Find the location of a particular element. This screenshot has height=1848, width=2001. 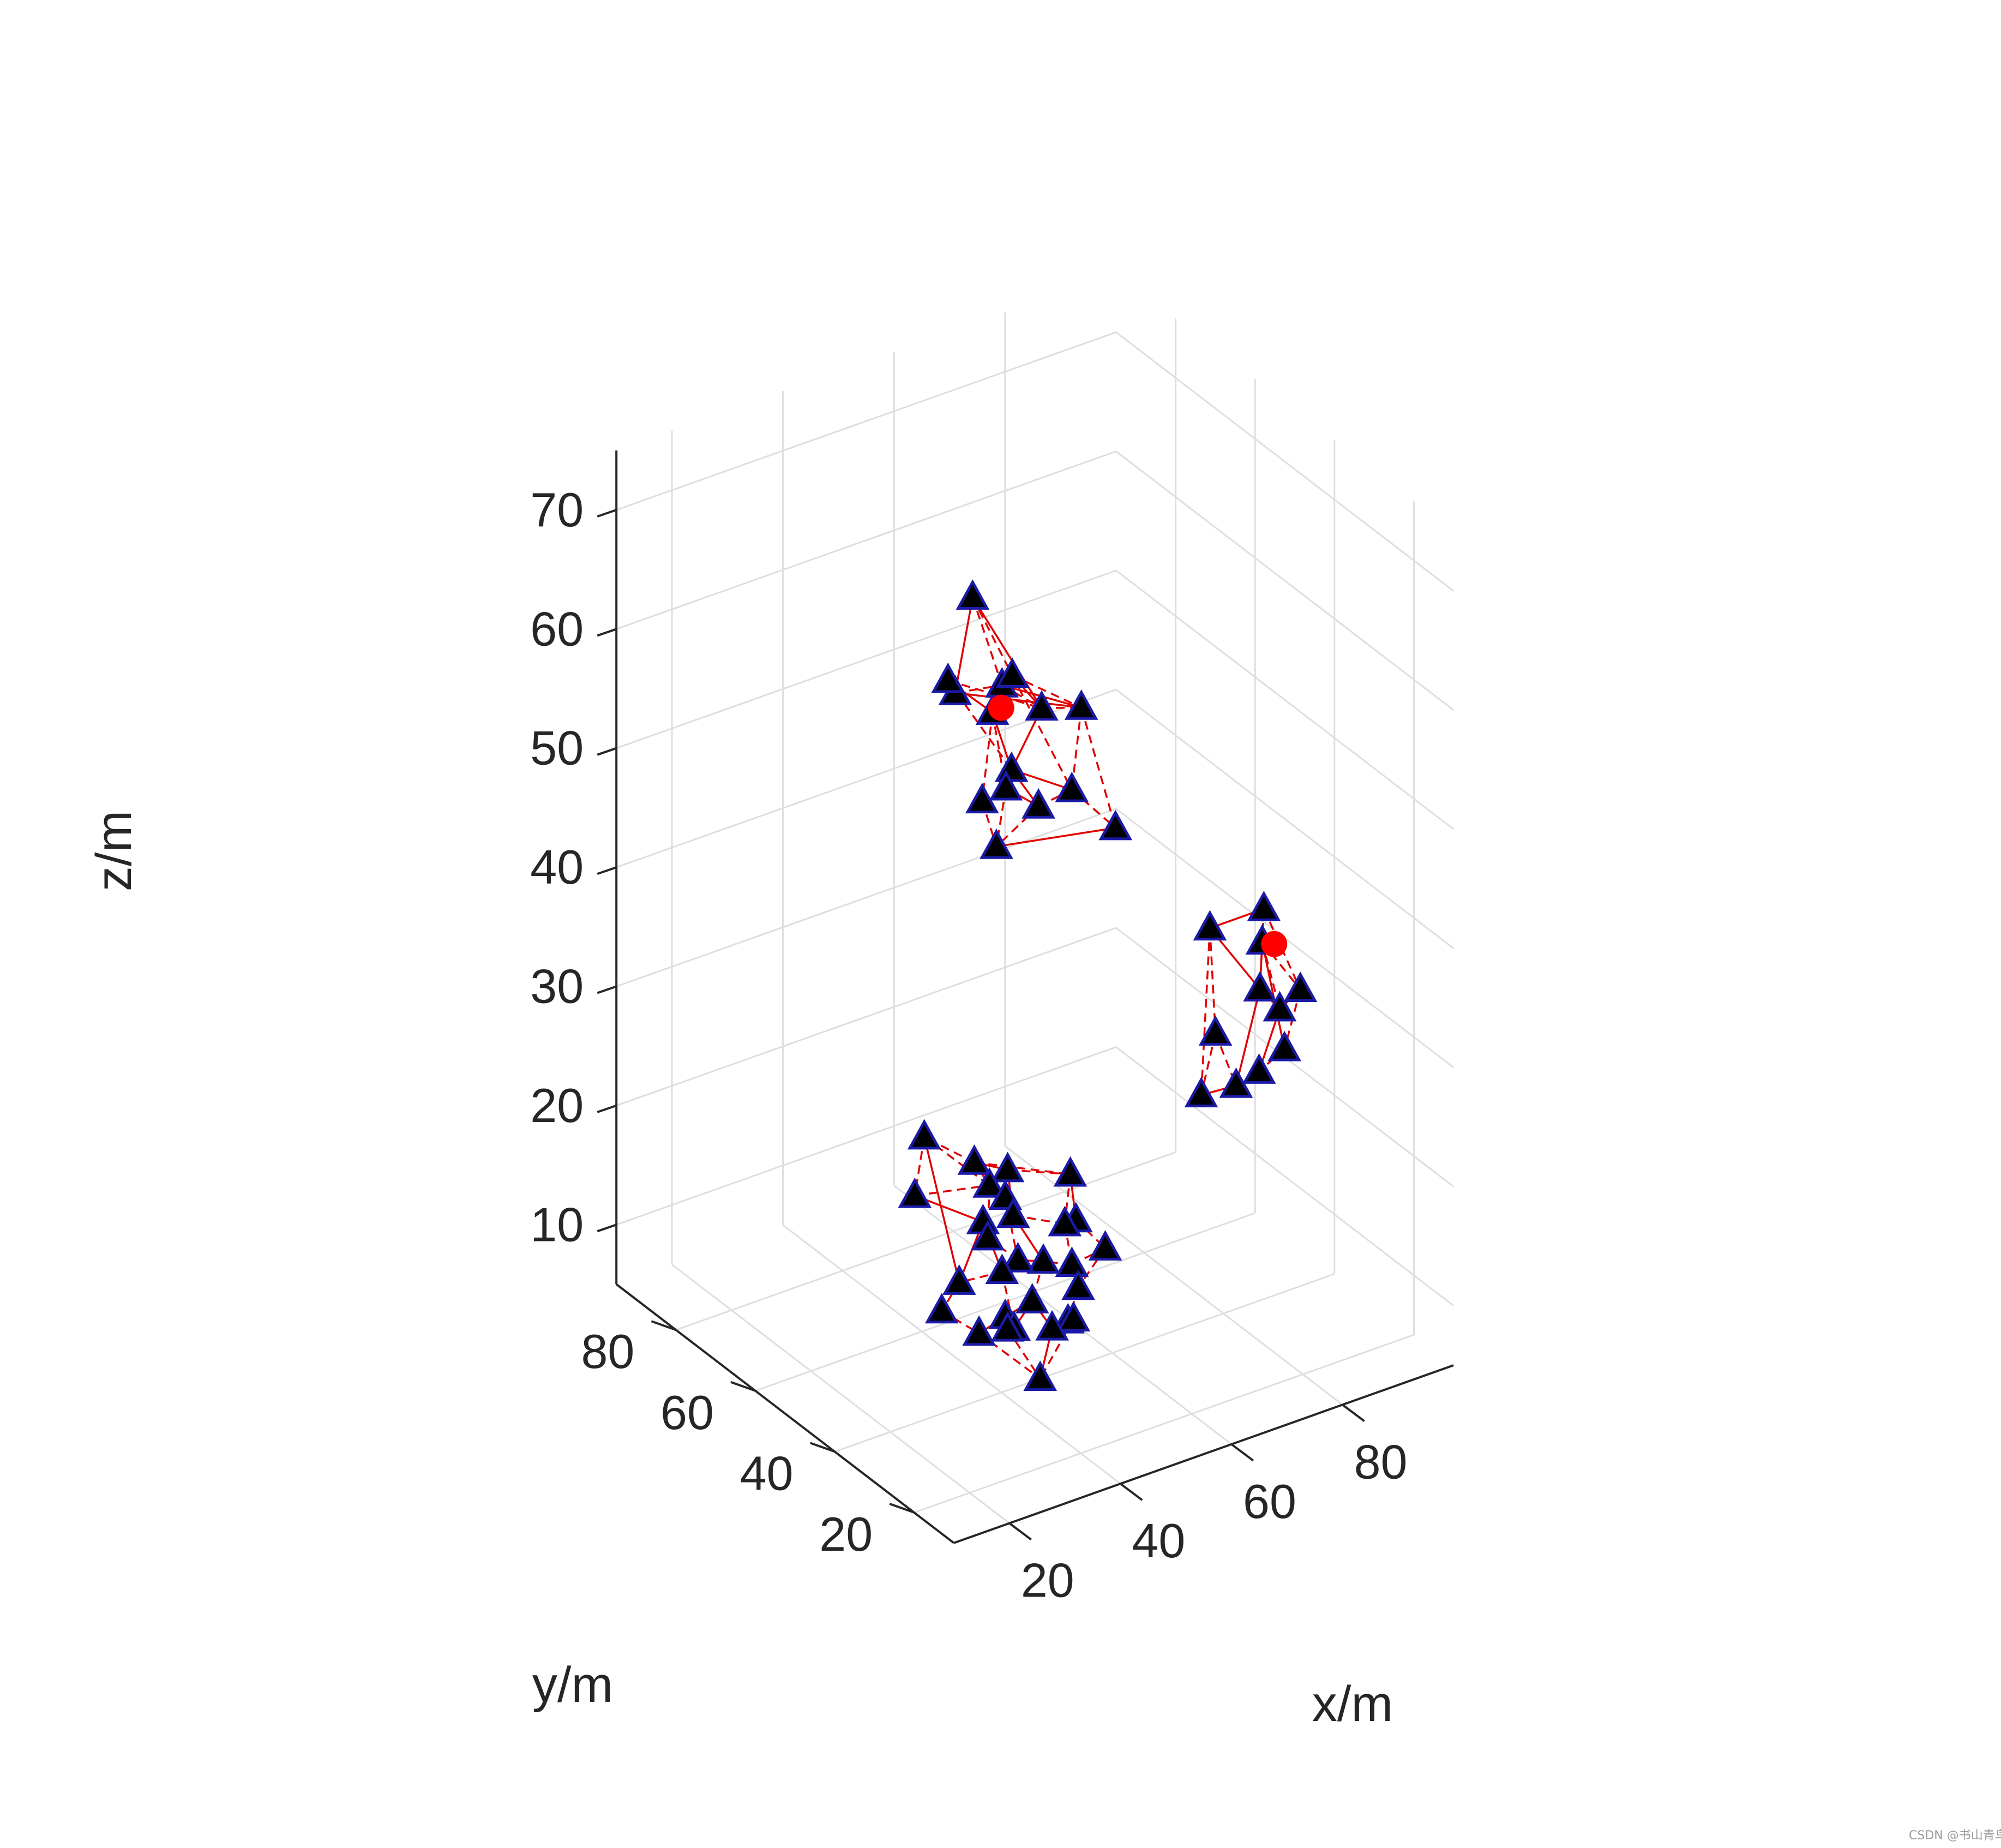

watermark-logo: CSDN @书山青鸟叫 is located at coordinates (1955, 1836).